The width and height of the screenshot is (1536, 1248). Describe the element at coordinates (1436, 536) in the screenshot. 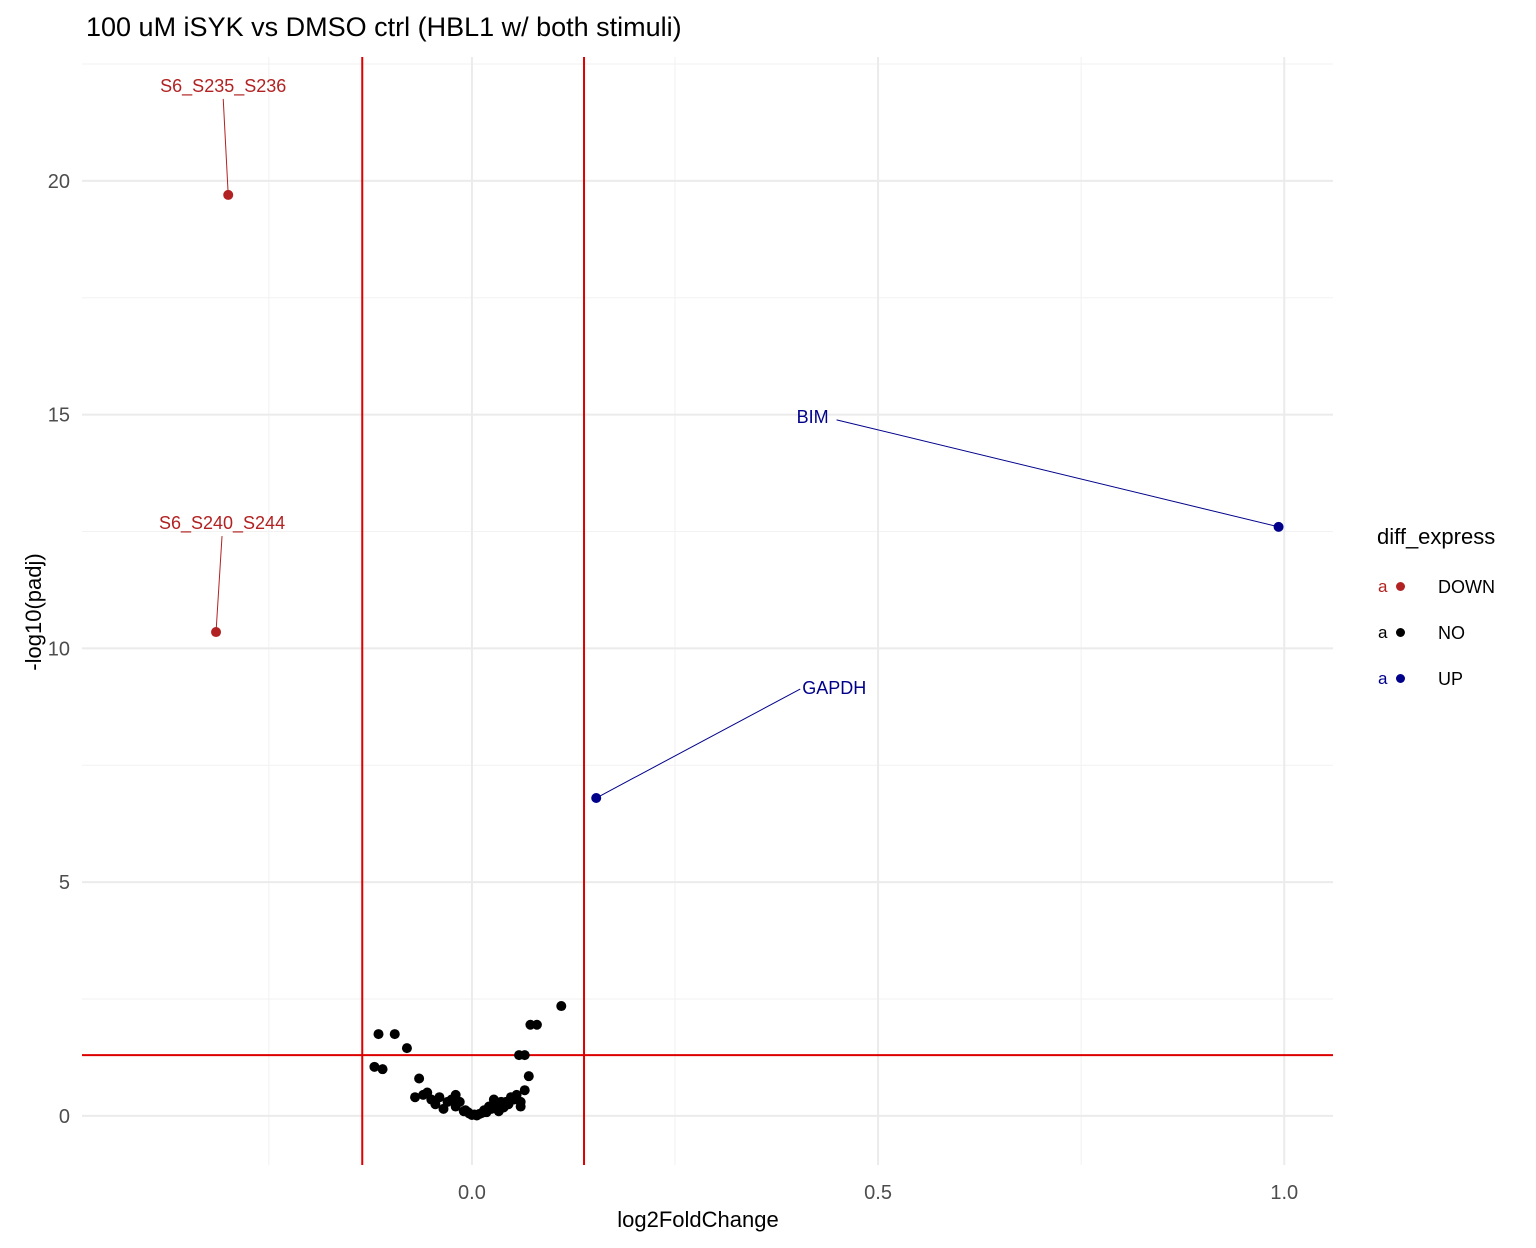

I see `legend-title: diff_express` at that location.